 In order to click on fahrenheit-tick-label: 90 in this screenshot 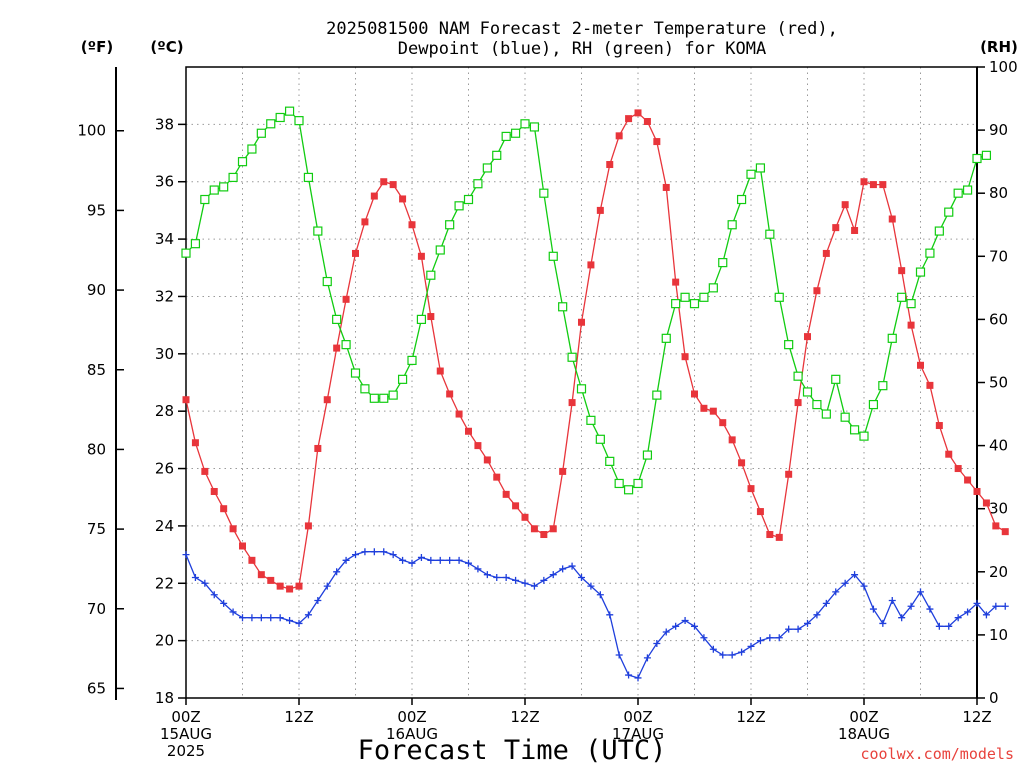, I will do `click(96, 290)`.